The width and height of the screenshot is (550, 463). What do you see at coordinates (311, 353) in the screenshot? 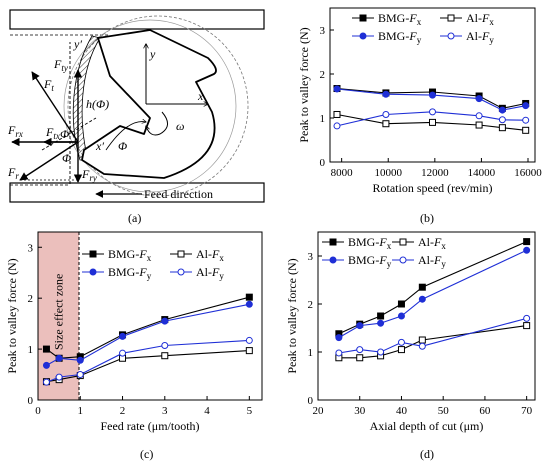
I see `y-tick-label: 1` at bounding box center [311, 353].